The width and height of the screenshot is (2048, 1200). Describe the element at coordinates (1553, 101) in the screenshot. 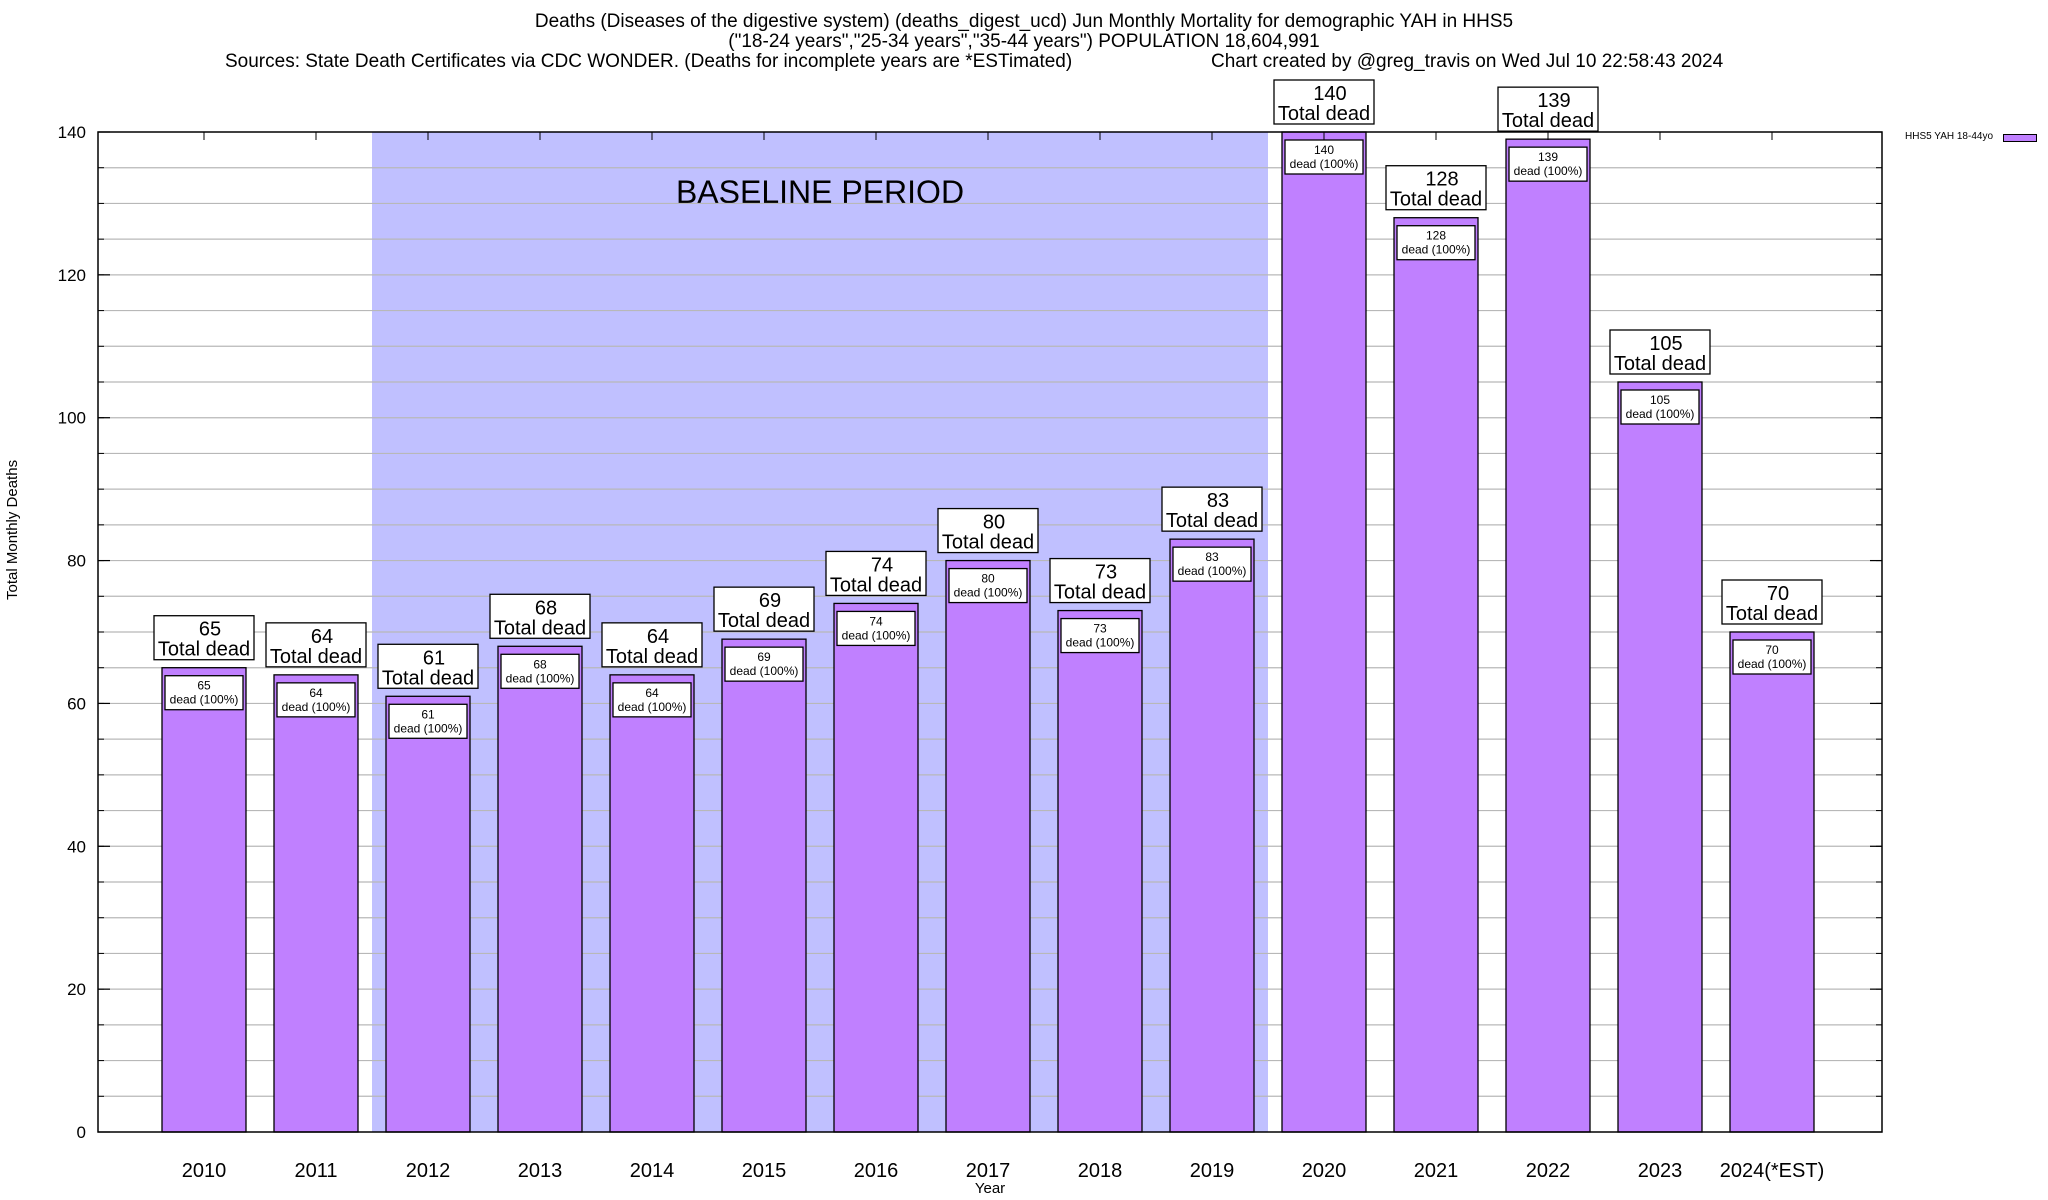

I see `bar-total-value: 139` at that location.